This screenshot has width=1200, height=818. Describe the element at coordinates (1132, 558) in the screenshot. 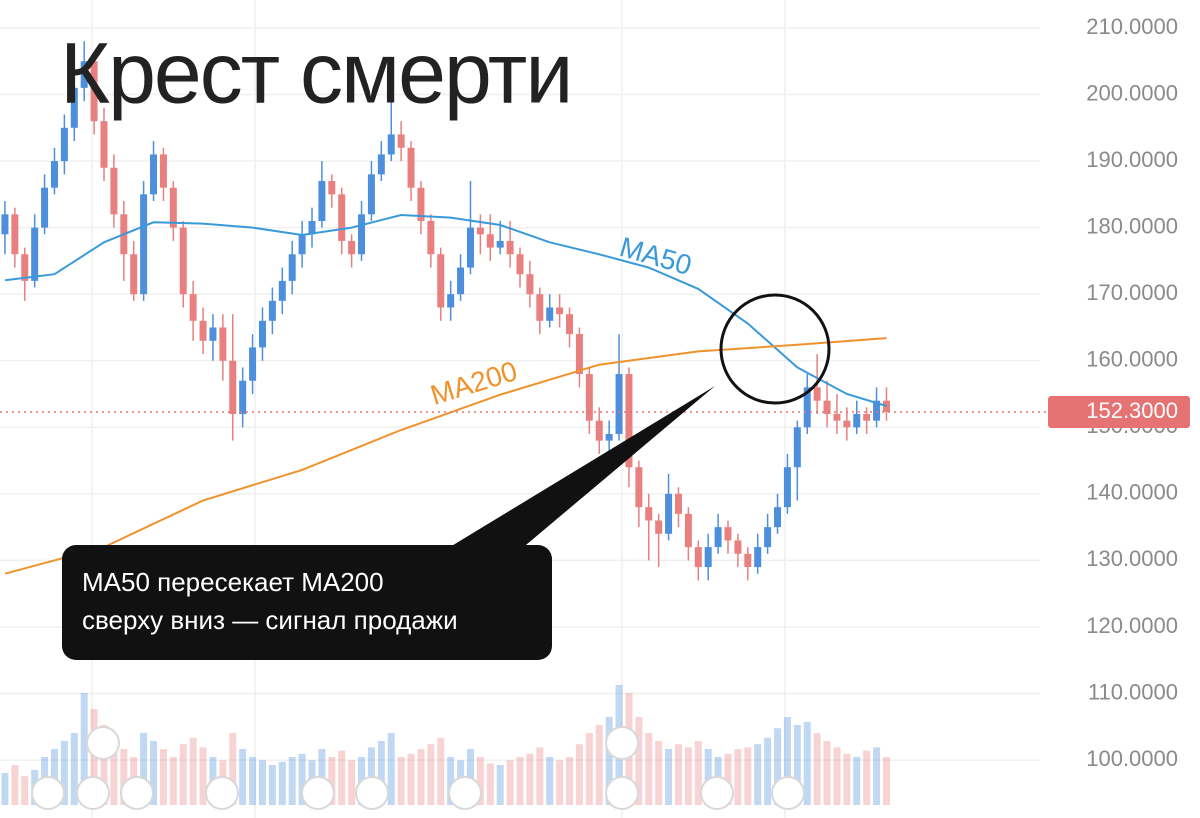

I see `y-tick-label: 130.0000` at that location.